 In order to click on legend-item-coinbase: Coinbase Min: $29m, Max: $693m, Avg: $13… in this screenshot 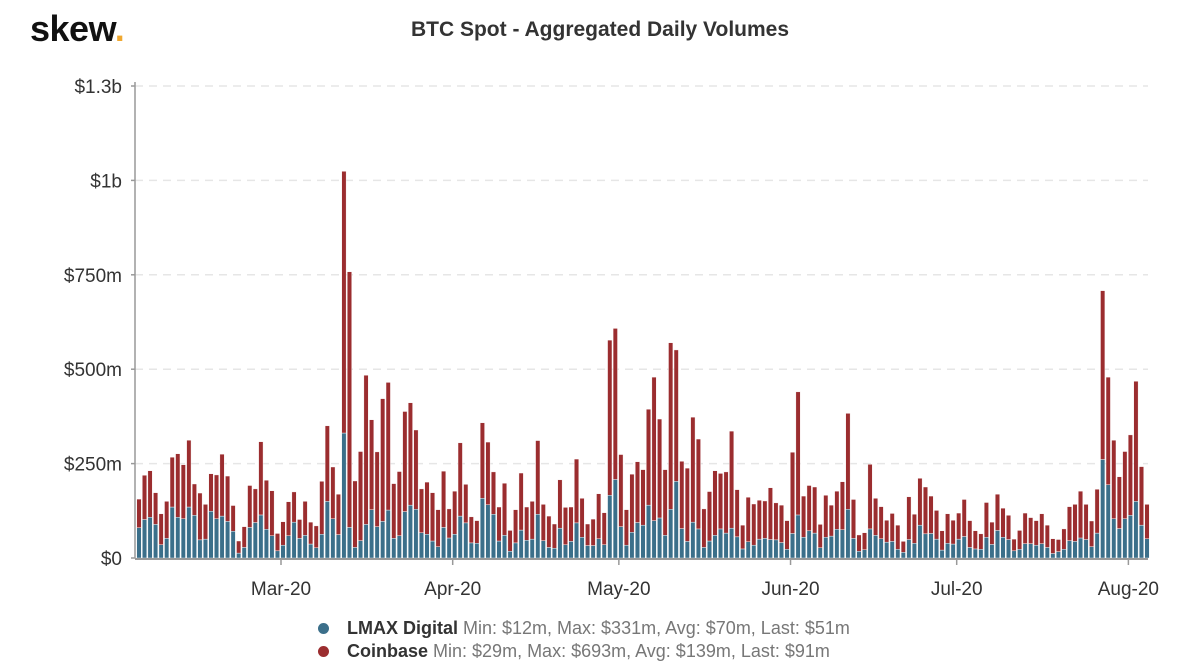, I will do `click(584, 651)`.